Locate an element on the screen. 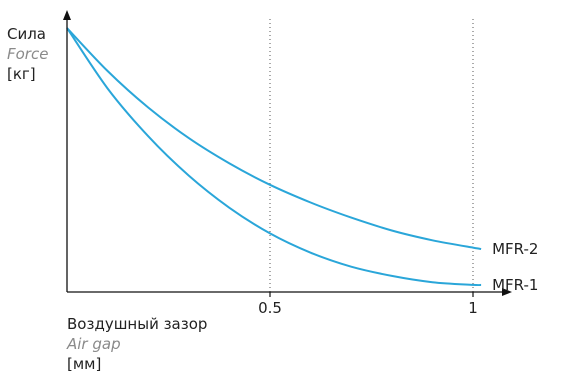  x-tick-label-1: 0.5 is located at coordinates (270, 308).